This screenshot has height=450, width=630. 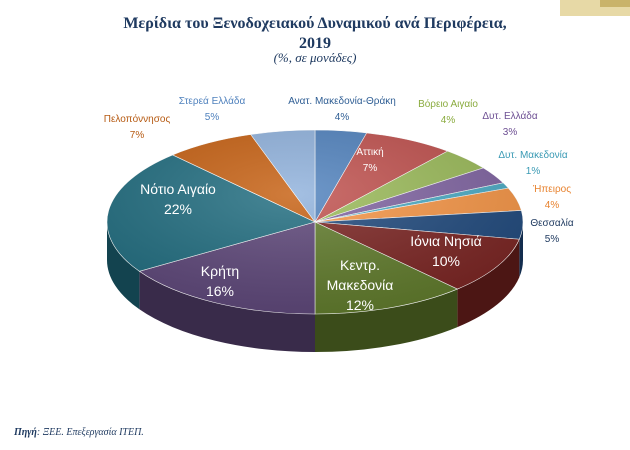 What do you see at coordinates (360, 265) in the screenshot?
I see `slice-category-label: Κεντρ.` at bounding box center [360, 265].